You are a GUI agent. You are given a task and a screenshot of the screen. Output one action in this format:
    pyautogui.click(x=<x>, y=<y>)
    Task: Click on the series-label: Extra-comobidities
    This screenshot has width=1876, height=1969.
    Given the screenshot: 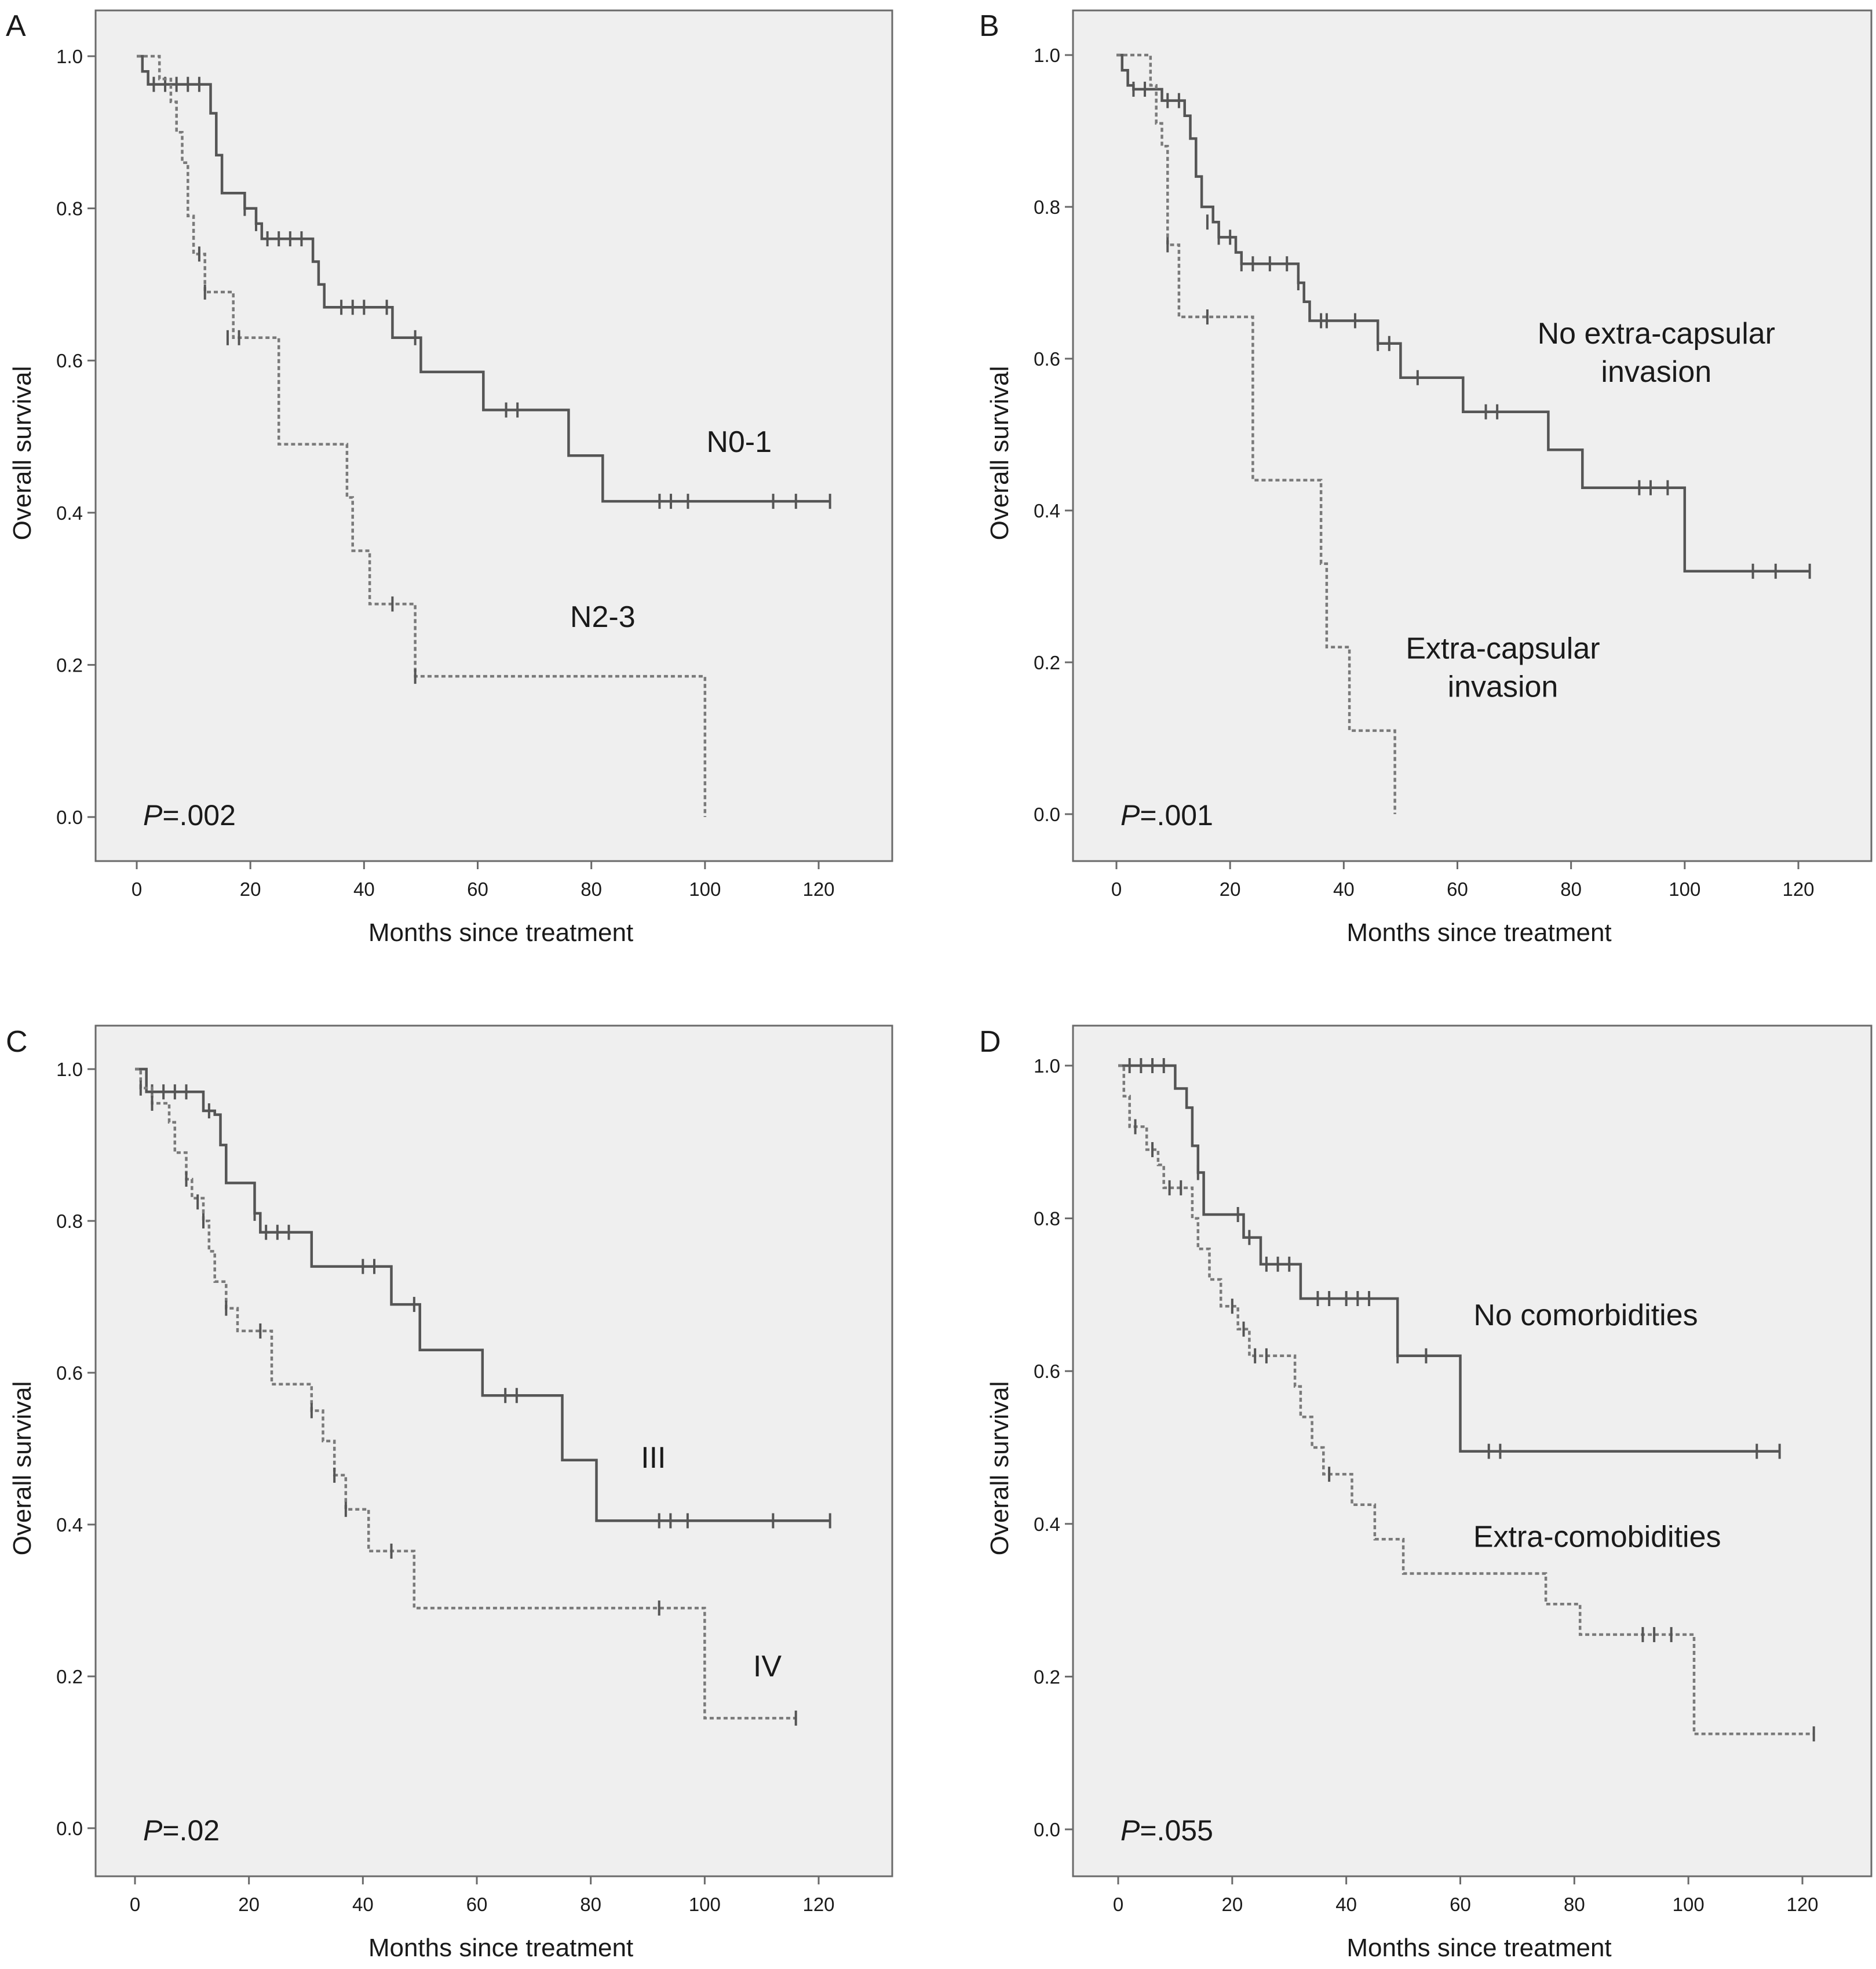 What is the action you would take?
    pyautogui.click(x=1597, y=1537)
    